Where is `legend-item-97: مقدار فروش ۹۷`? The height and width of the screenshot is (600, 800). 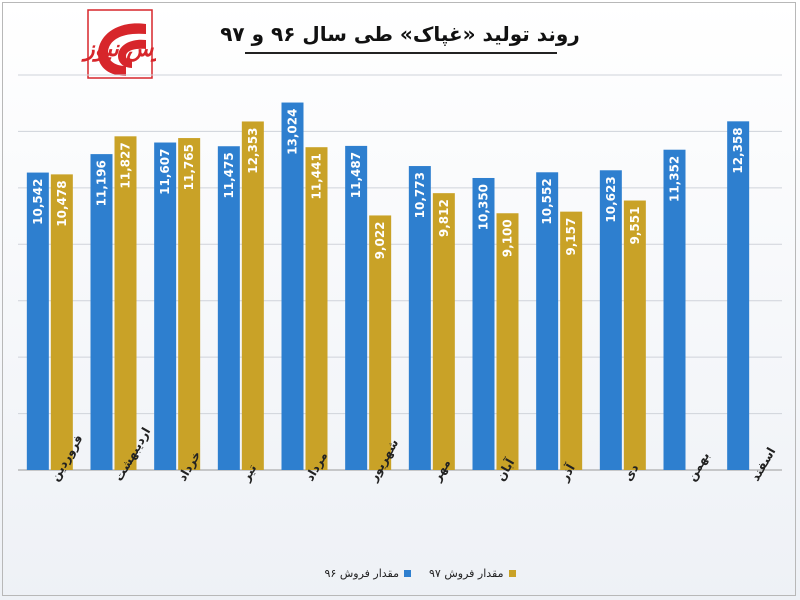
legend-item-97: مقدار فروش ۹۷ is located at coordinates (472, 573).